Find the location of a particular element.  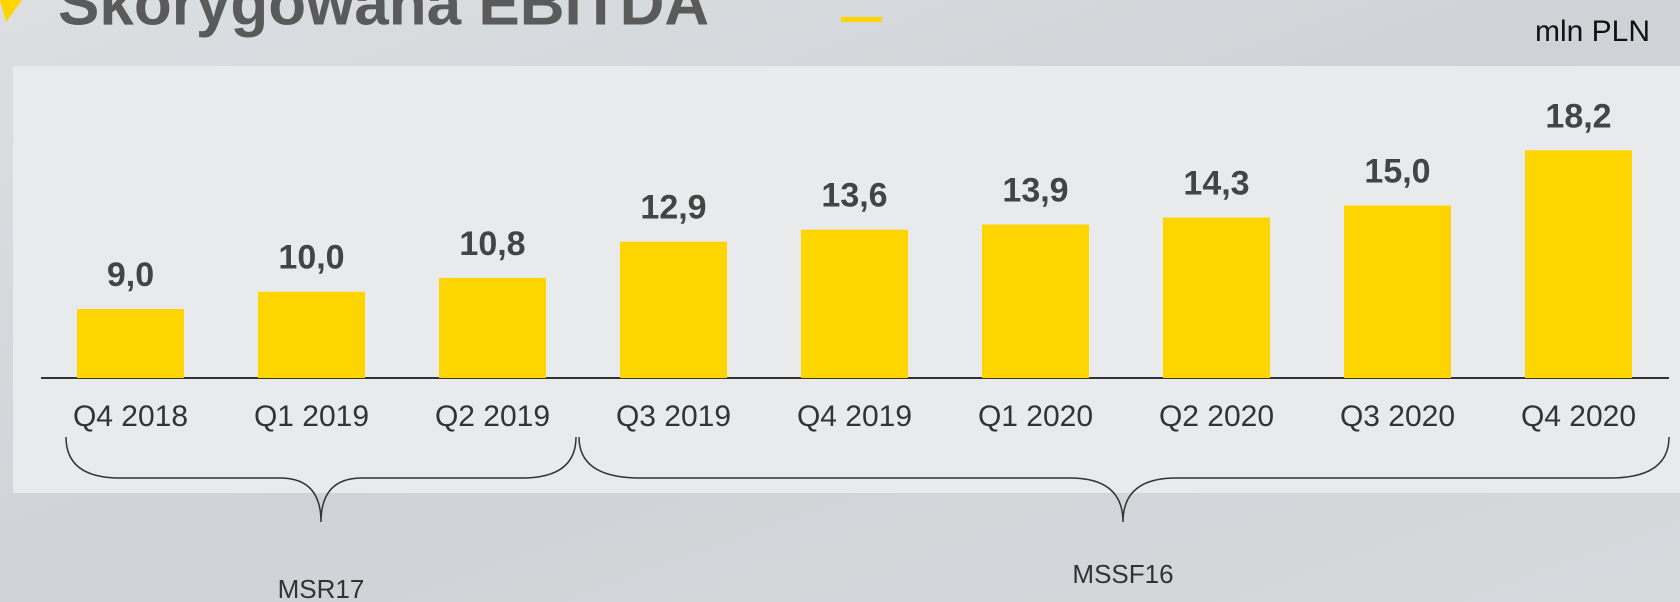

value-label: 12,9 is located at coordinates (673, 208).